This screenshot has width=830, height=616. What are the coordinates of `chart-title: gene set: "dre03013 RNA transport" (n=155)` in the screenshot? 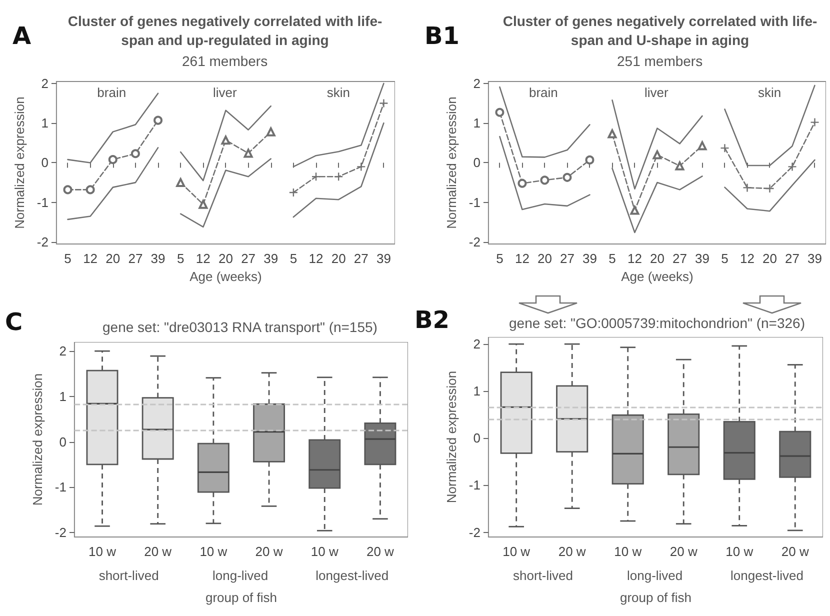 It's located at (240, 327).